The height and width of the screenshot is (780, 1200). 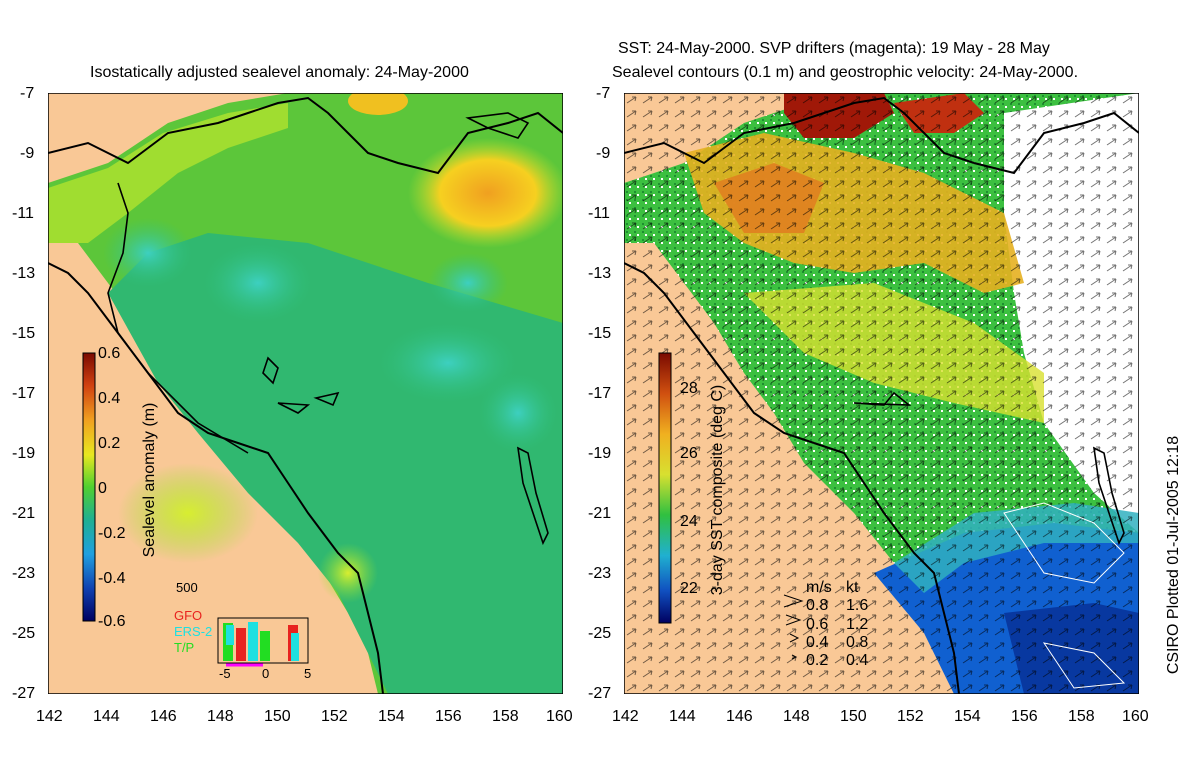 What do you see at coordinates (600, 693) in the screenshot?
I see `right-y-tick: -27` at bounding box center [600, 693].